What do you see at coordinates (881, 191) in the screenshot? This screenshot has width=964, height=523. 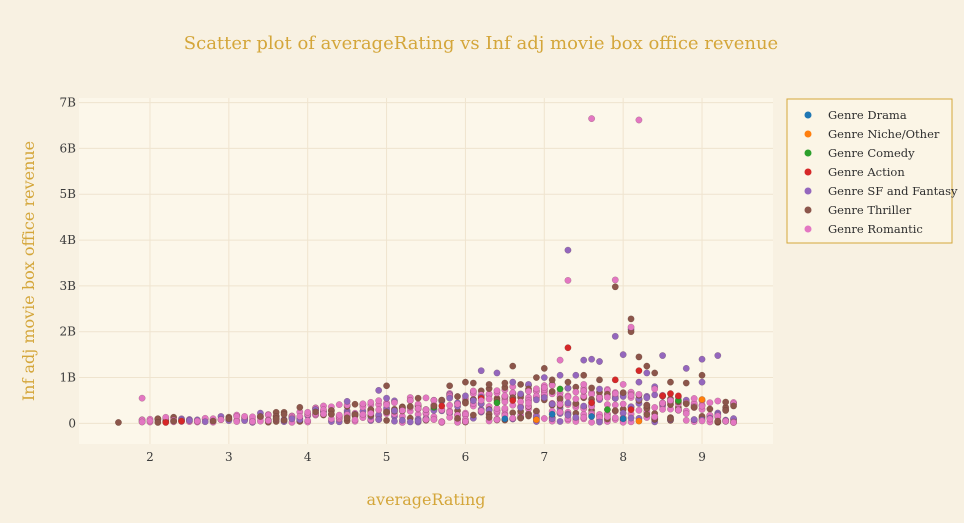 I see `legend-item: Genre SF and Fantasy` at bounding box center [881, 191].